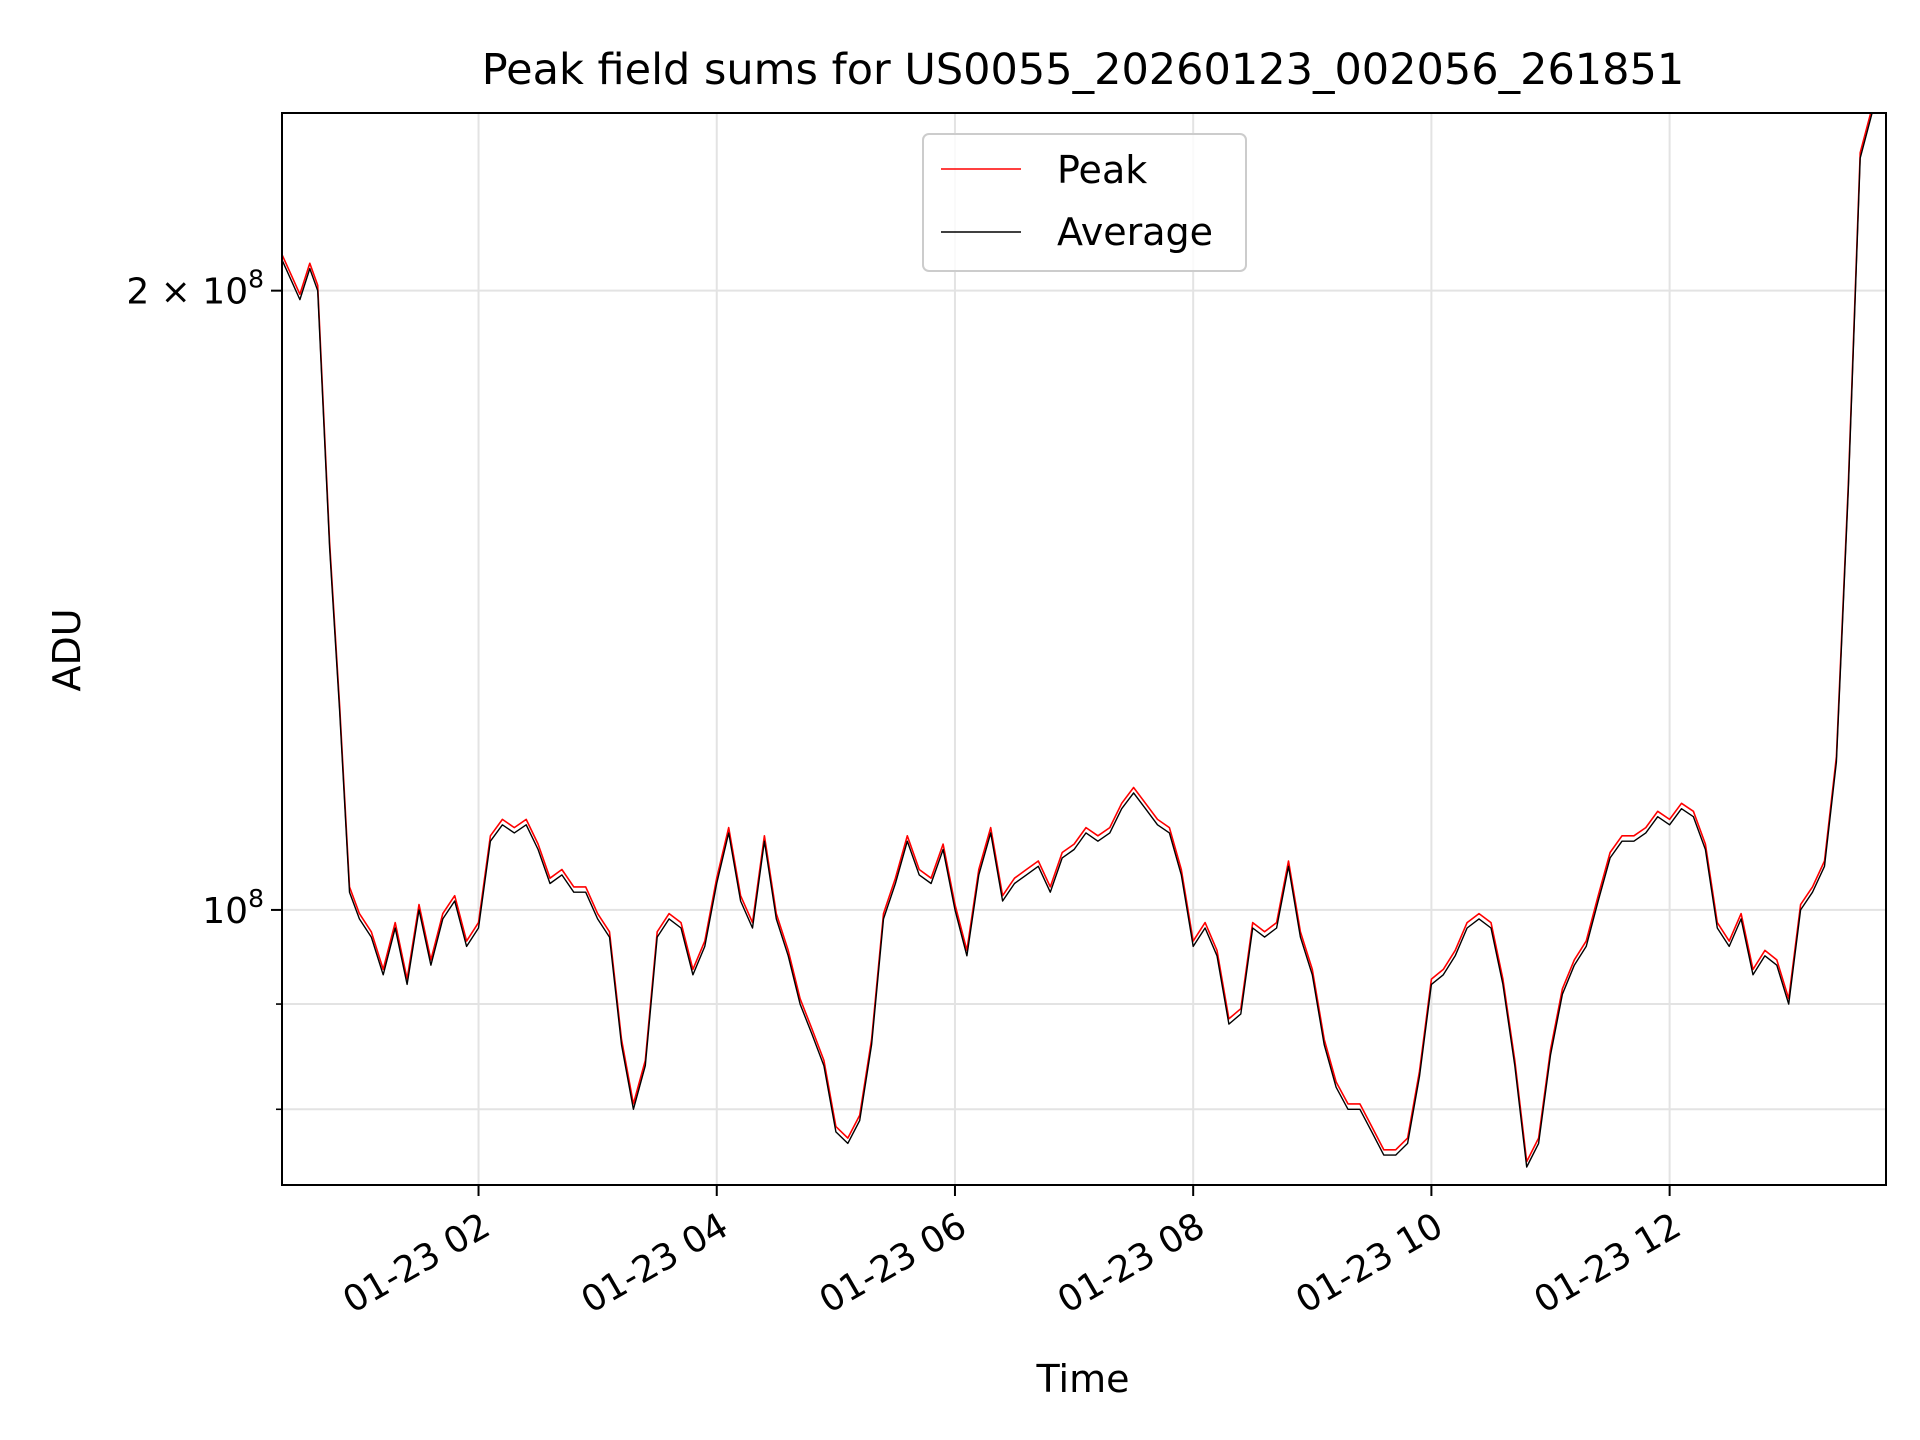 This screenshot has width=1920, height=1440. I want to click on y-tick-label: 108, so click(233, 908).